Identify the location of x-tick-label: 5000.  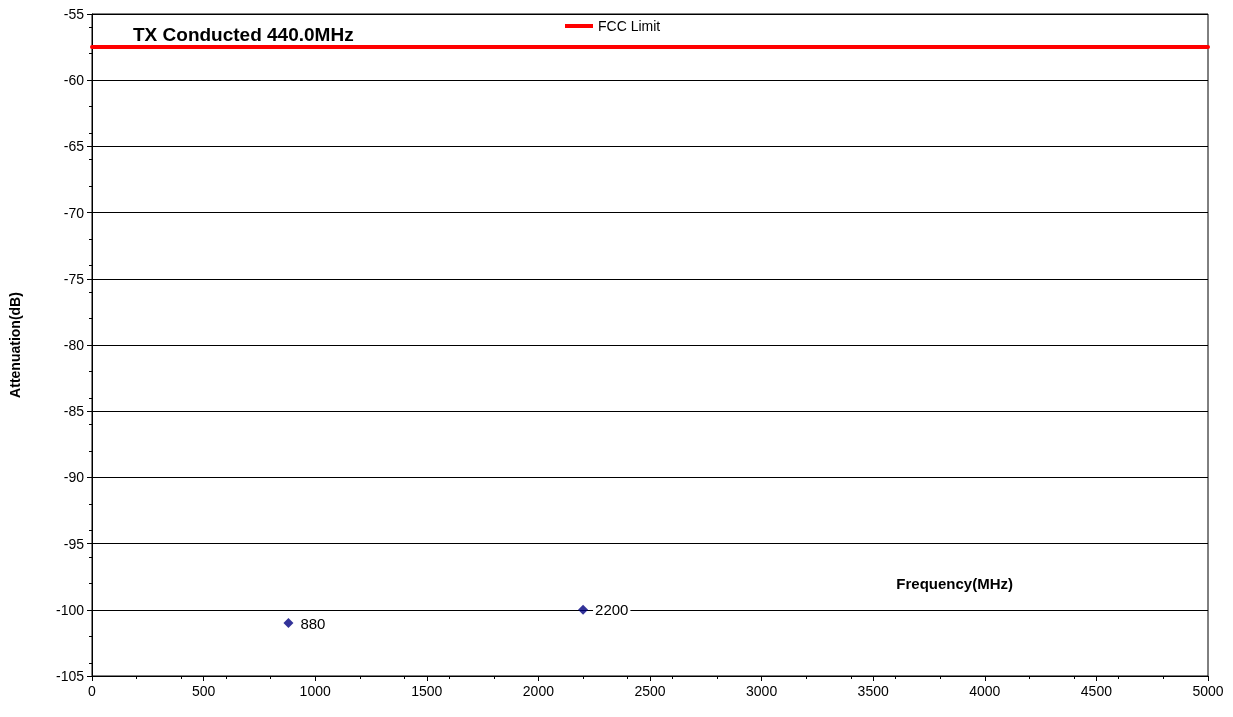
(1208, 691).